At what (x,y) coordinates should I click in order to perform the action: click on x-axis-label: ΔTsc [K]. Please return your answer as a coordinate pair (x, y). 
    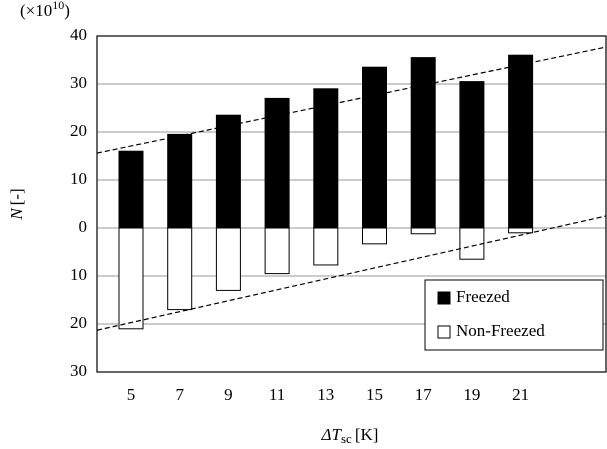
    Looking at the image, I should click on (350, 435).